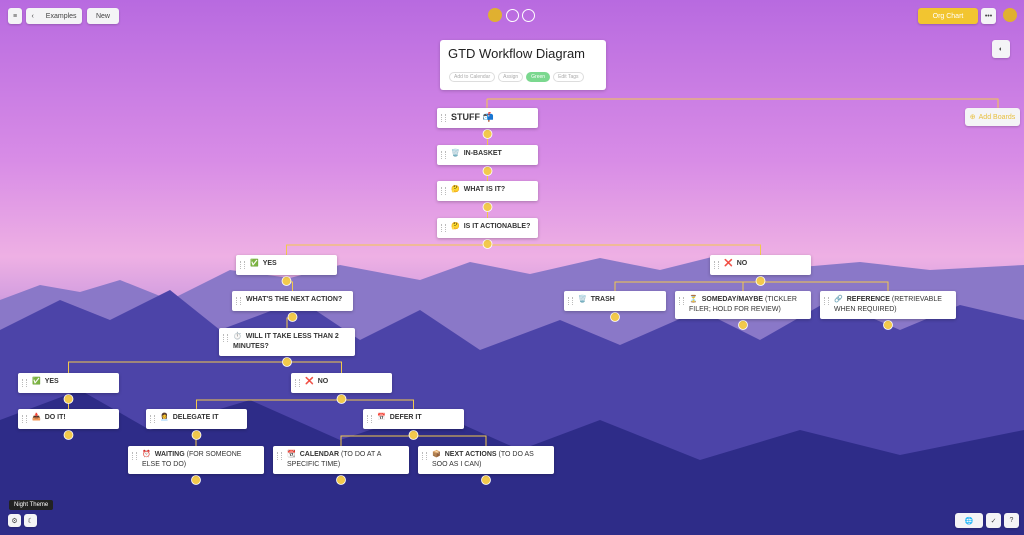 The image size is (1024, 535). Describe the element at coordinates (486, 460) in the screenshot. I see `card: 📦 NEXT ACTIONS (TO DO AS SOO AS I CAN)` at that location.